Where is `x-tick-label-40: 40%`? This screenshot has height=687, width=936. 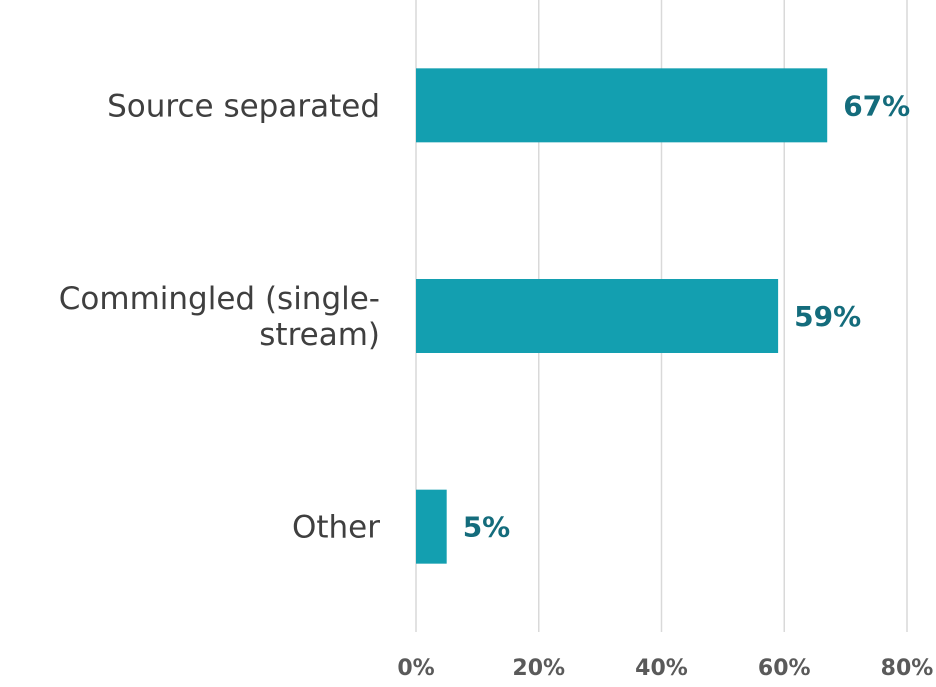 x-tick-label-40: 40% is located at coordinates (661, 668).